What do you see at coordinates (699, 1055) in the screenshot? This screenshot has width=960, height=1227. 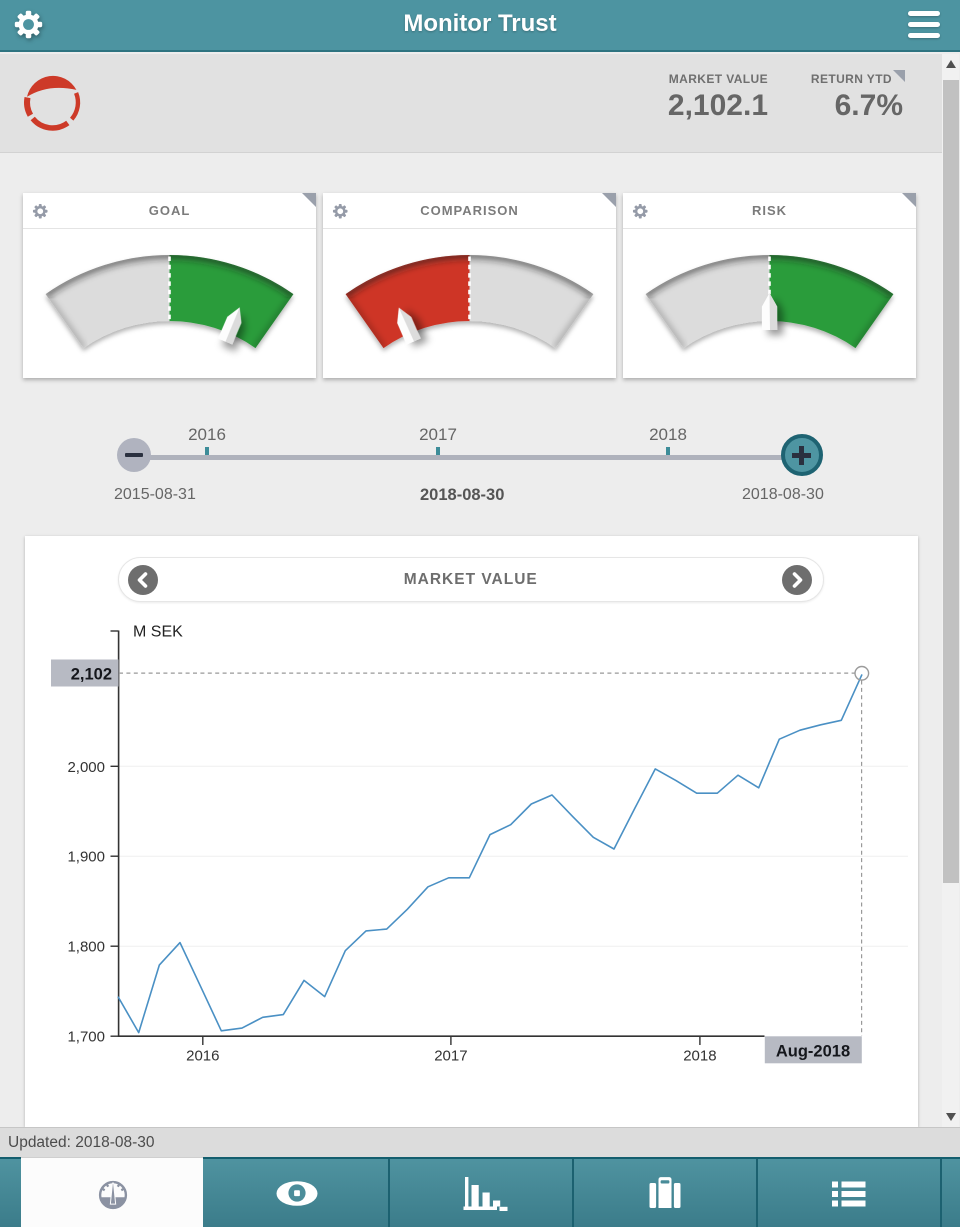 I see `svg-text: 2018` at bounding box center [699, 1055].